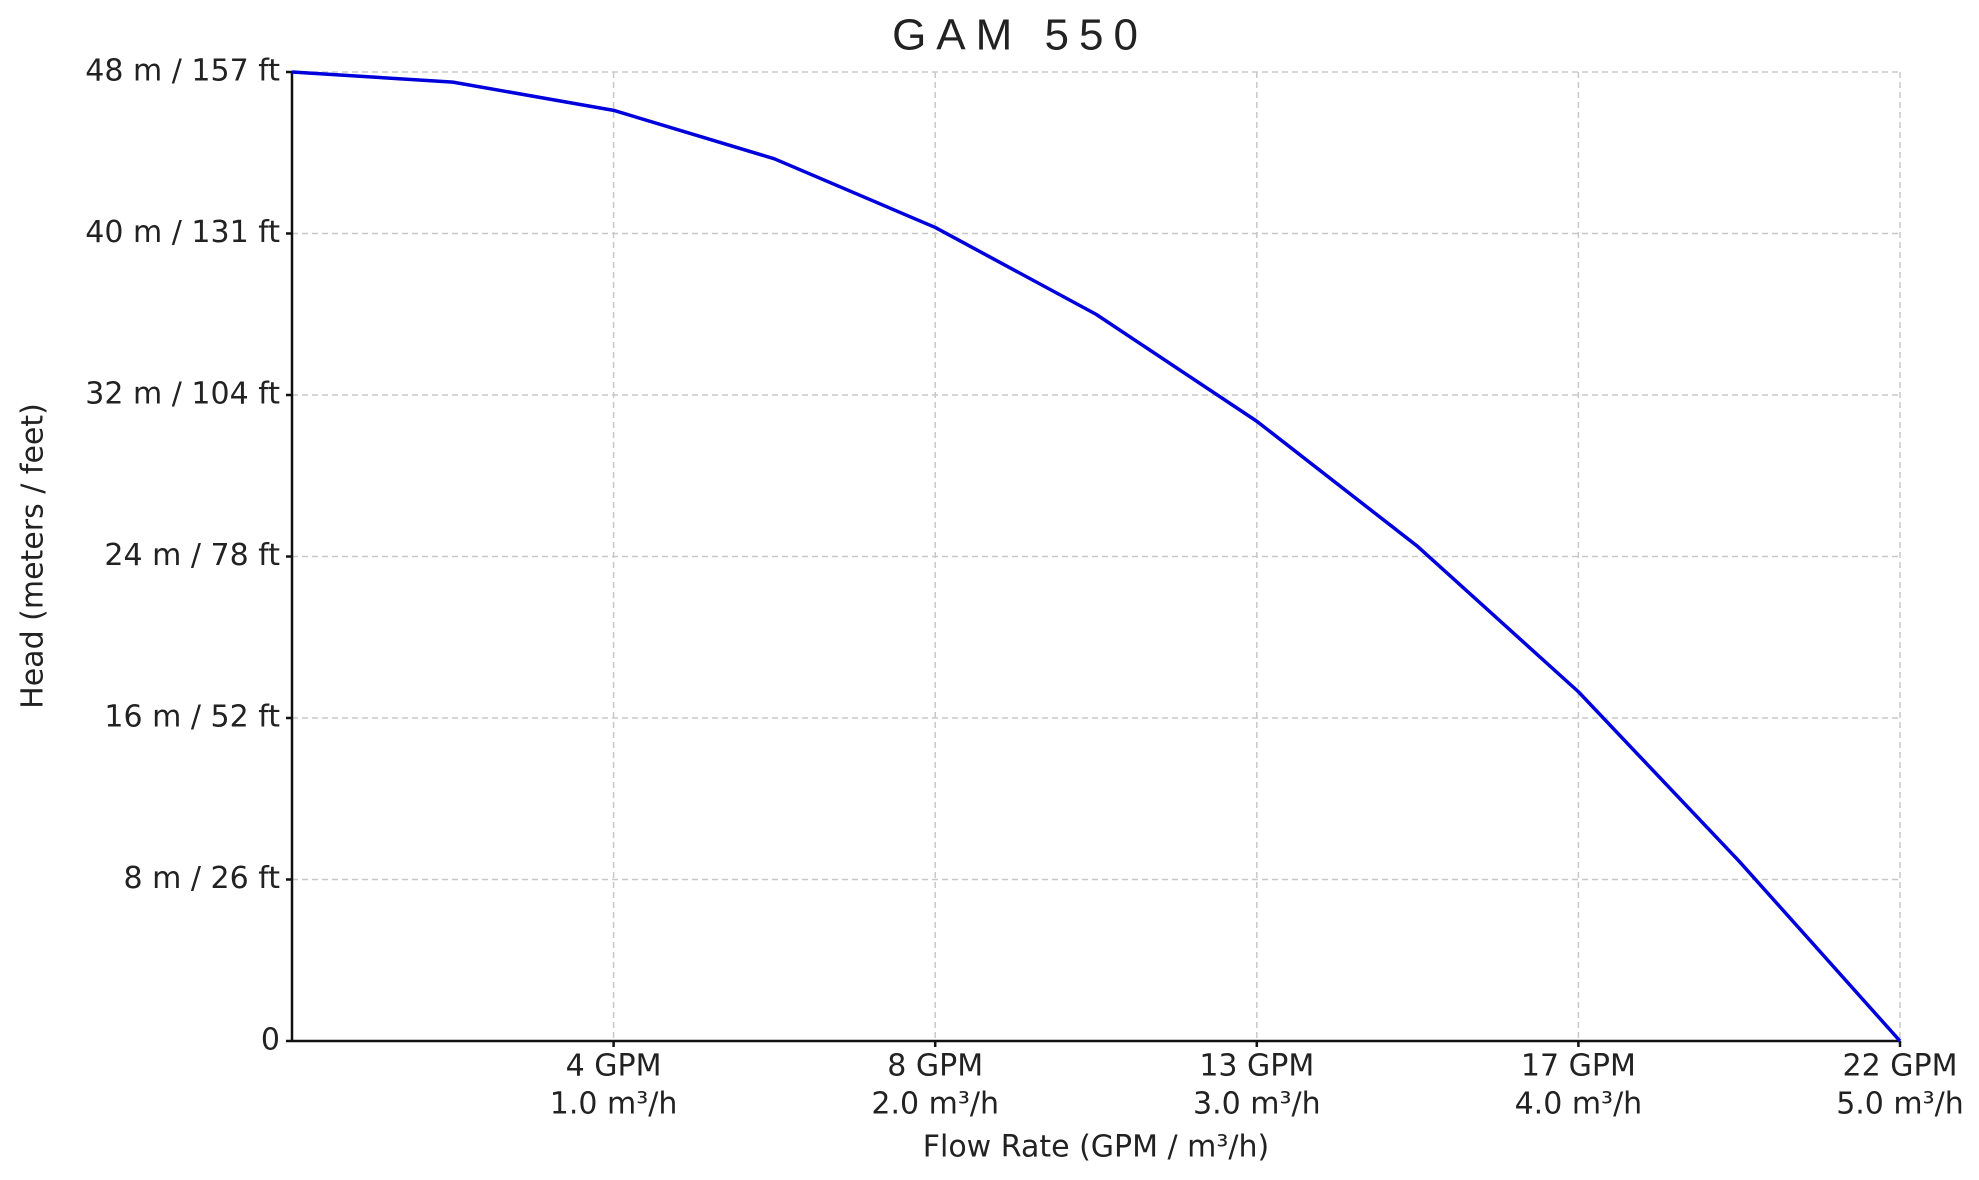  I want to click on y-tick-label: 48 m / 157 ft, so click(182, 71).